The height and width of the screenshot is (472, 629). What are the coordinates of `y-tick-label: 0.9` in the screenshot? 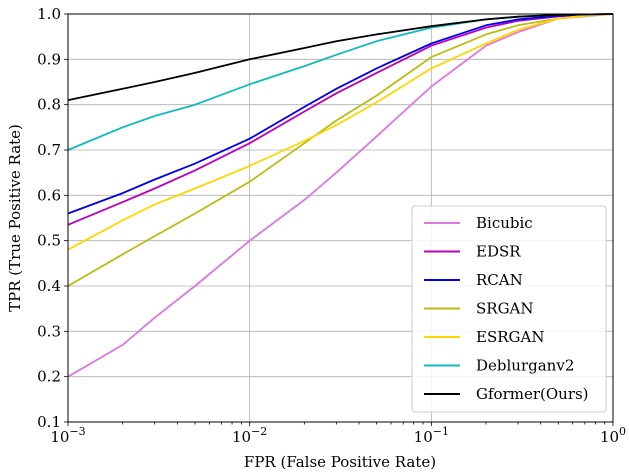 It's located at (49, 59).